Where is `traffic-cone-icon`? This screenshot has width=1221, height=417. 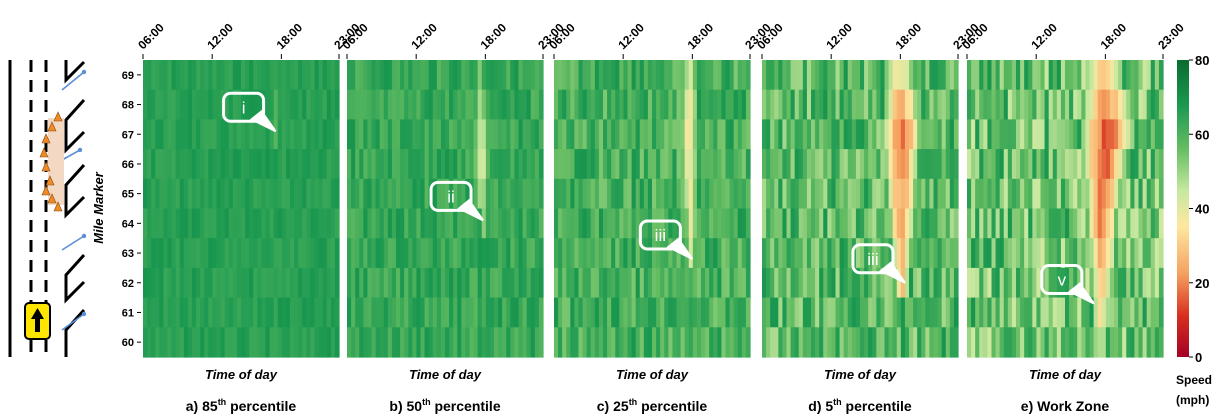 traffic-cone-icon is located at coordinates (50, 180).